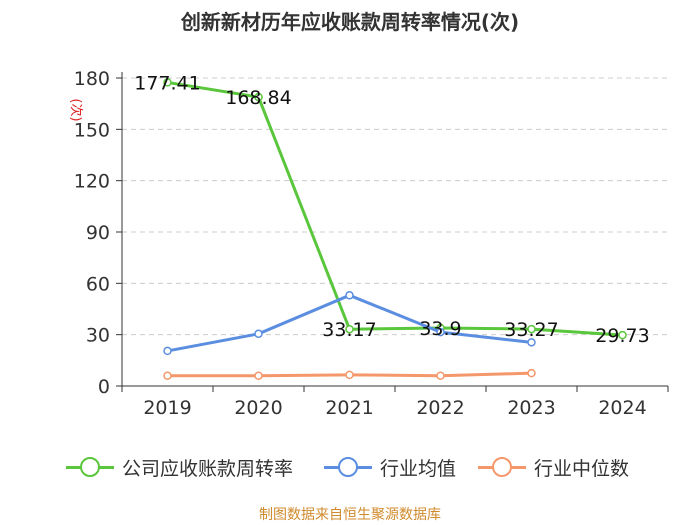  I want to click on legend-industry-mean-marker, so click(348, 467).